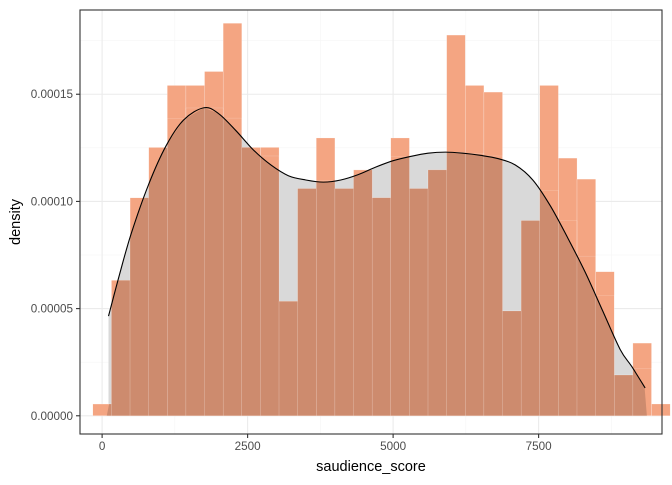 The image size is (672, 485). What do you see at coordinates (539, 446) in the screenshot?
I see `x-tick-label: 7500` at bounding box center [539, 446].